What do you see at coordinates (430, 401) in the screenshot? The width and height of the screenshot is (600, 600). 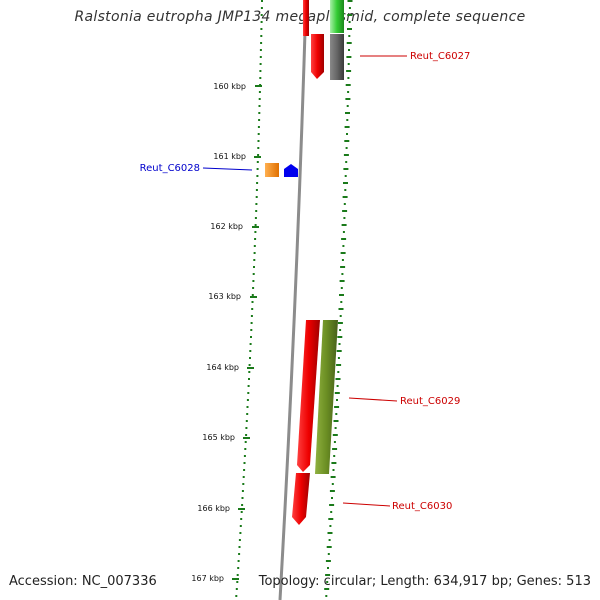 I see `label-reut-c6029: Reut_C6029` at bounding box center [430, 401].